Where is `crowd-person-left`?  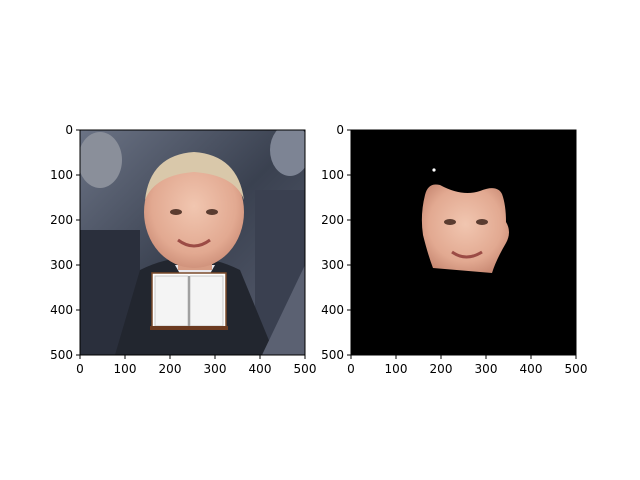
crowd-person-left is located at coordinates (101, 160).